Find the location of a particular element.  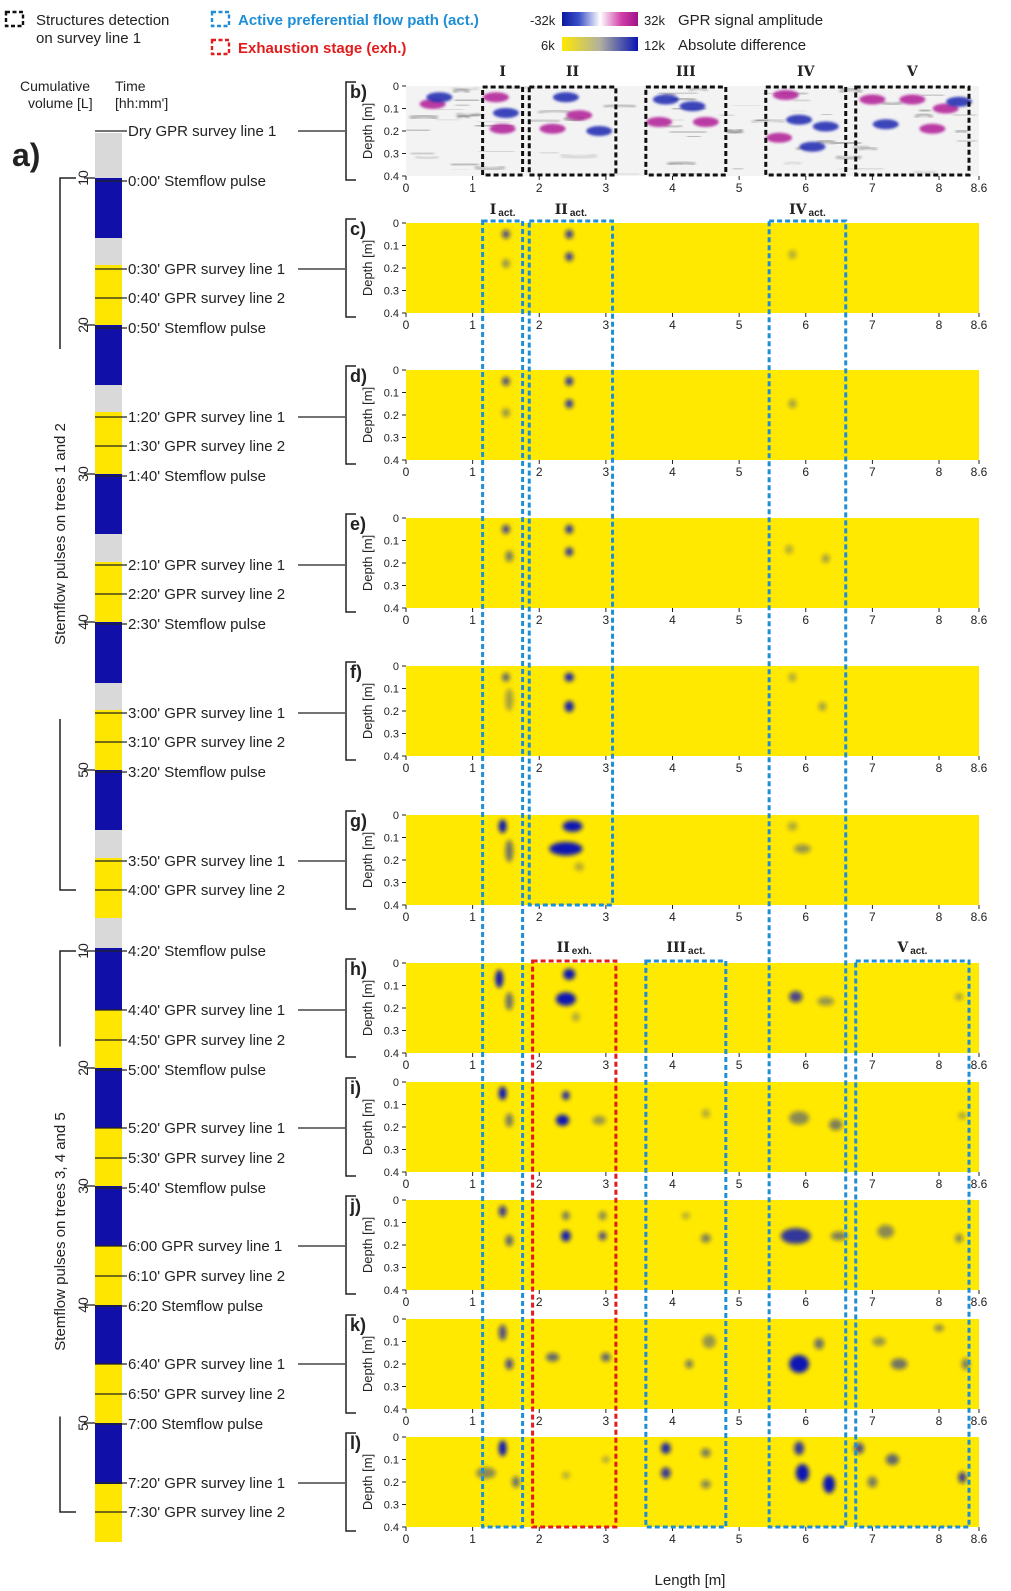

timeline-event-stemflow-pulse: 5:40' Stemflow pulse is located at coordinates (197, 1188).